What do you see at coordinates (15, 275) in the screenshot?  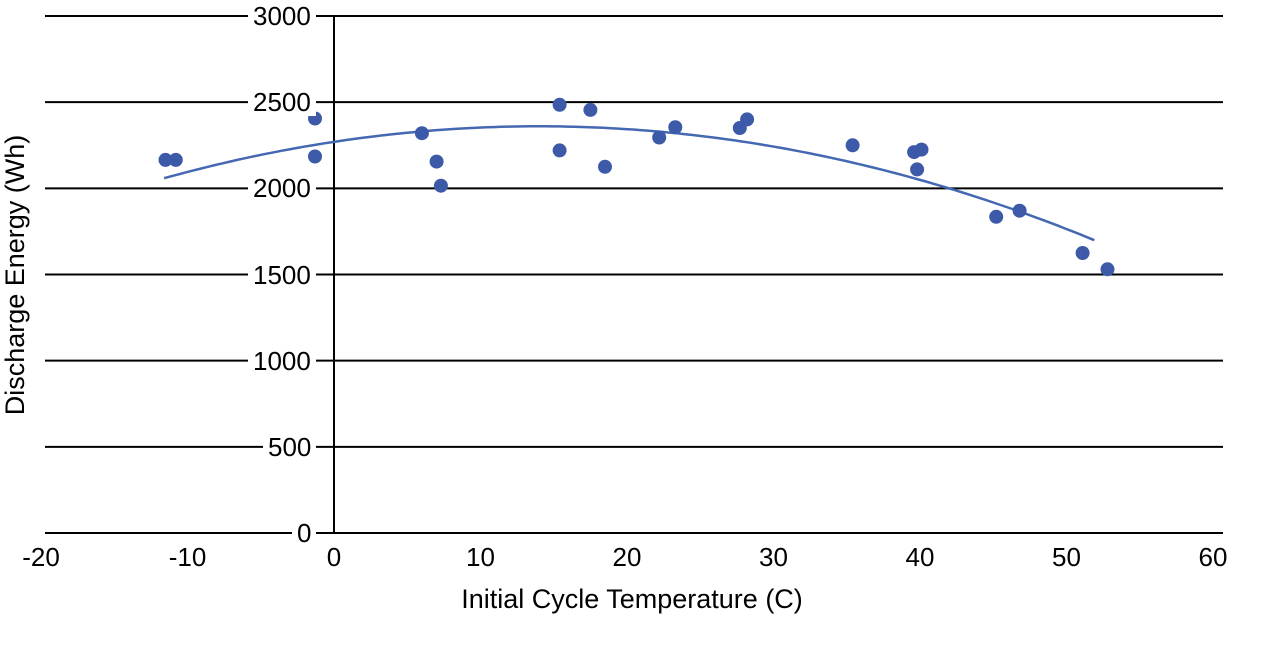 I see `y-axis-title: Discharge Energy (Wh)` at bounding box center [15, 275].